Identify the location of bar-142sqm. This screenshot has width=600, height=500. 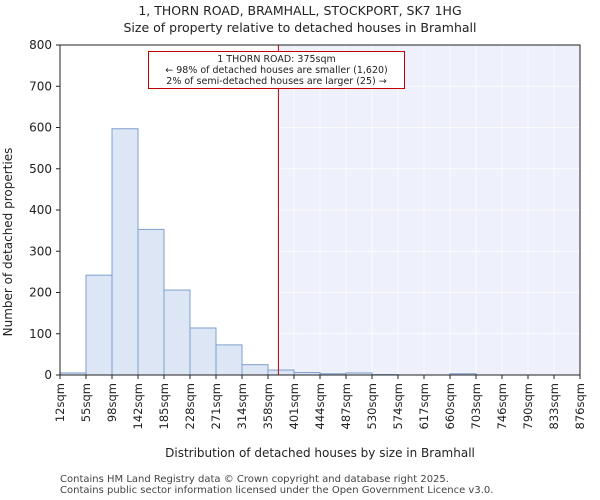
(151, 302).